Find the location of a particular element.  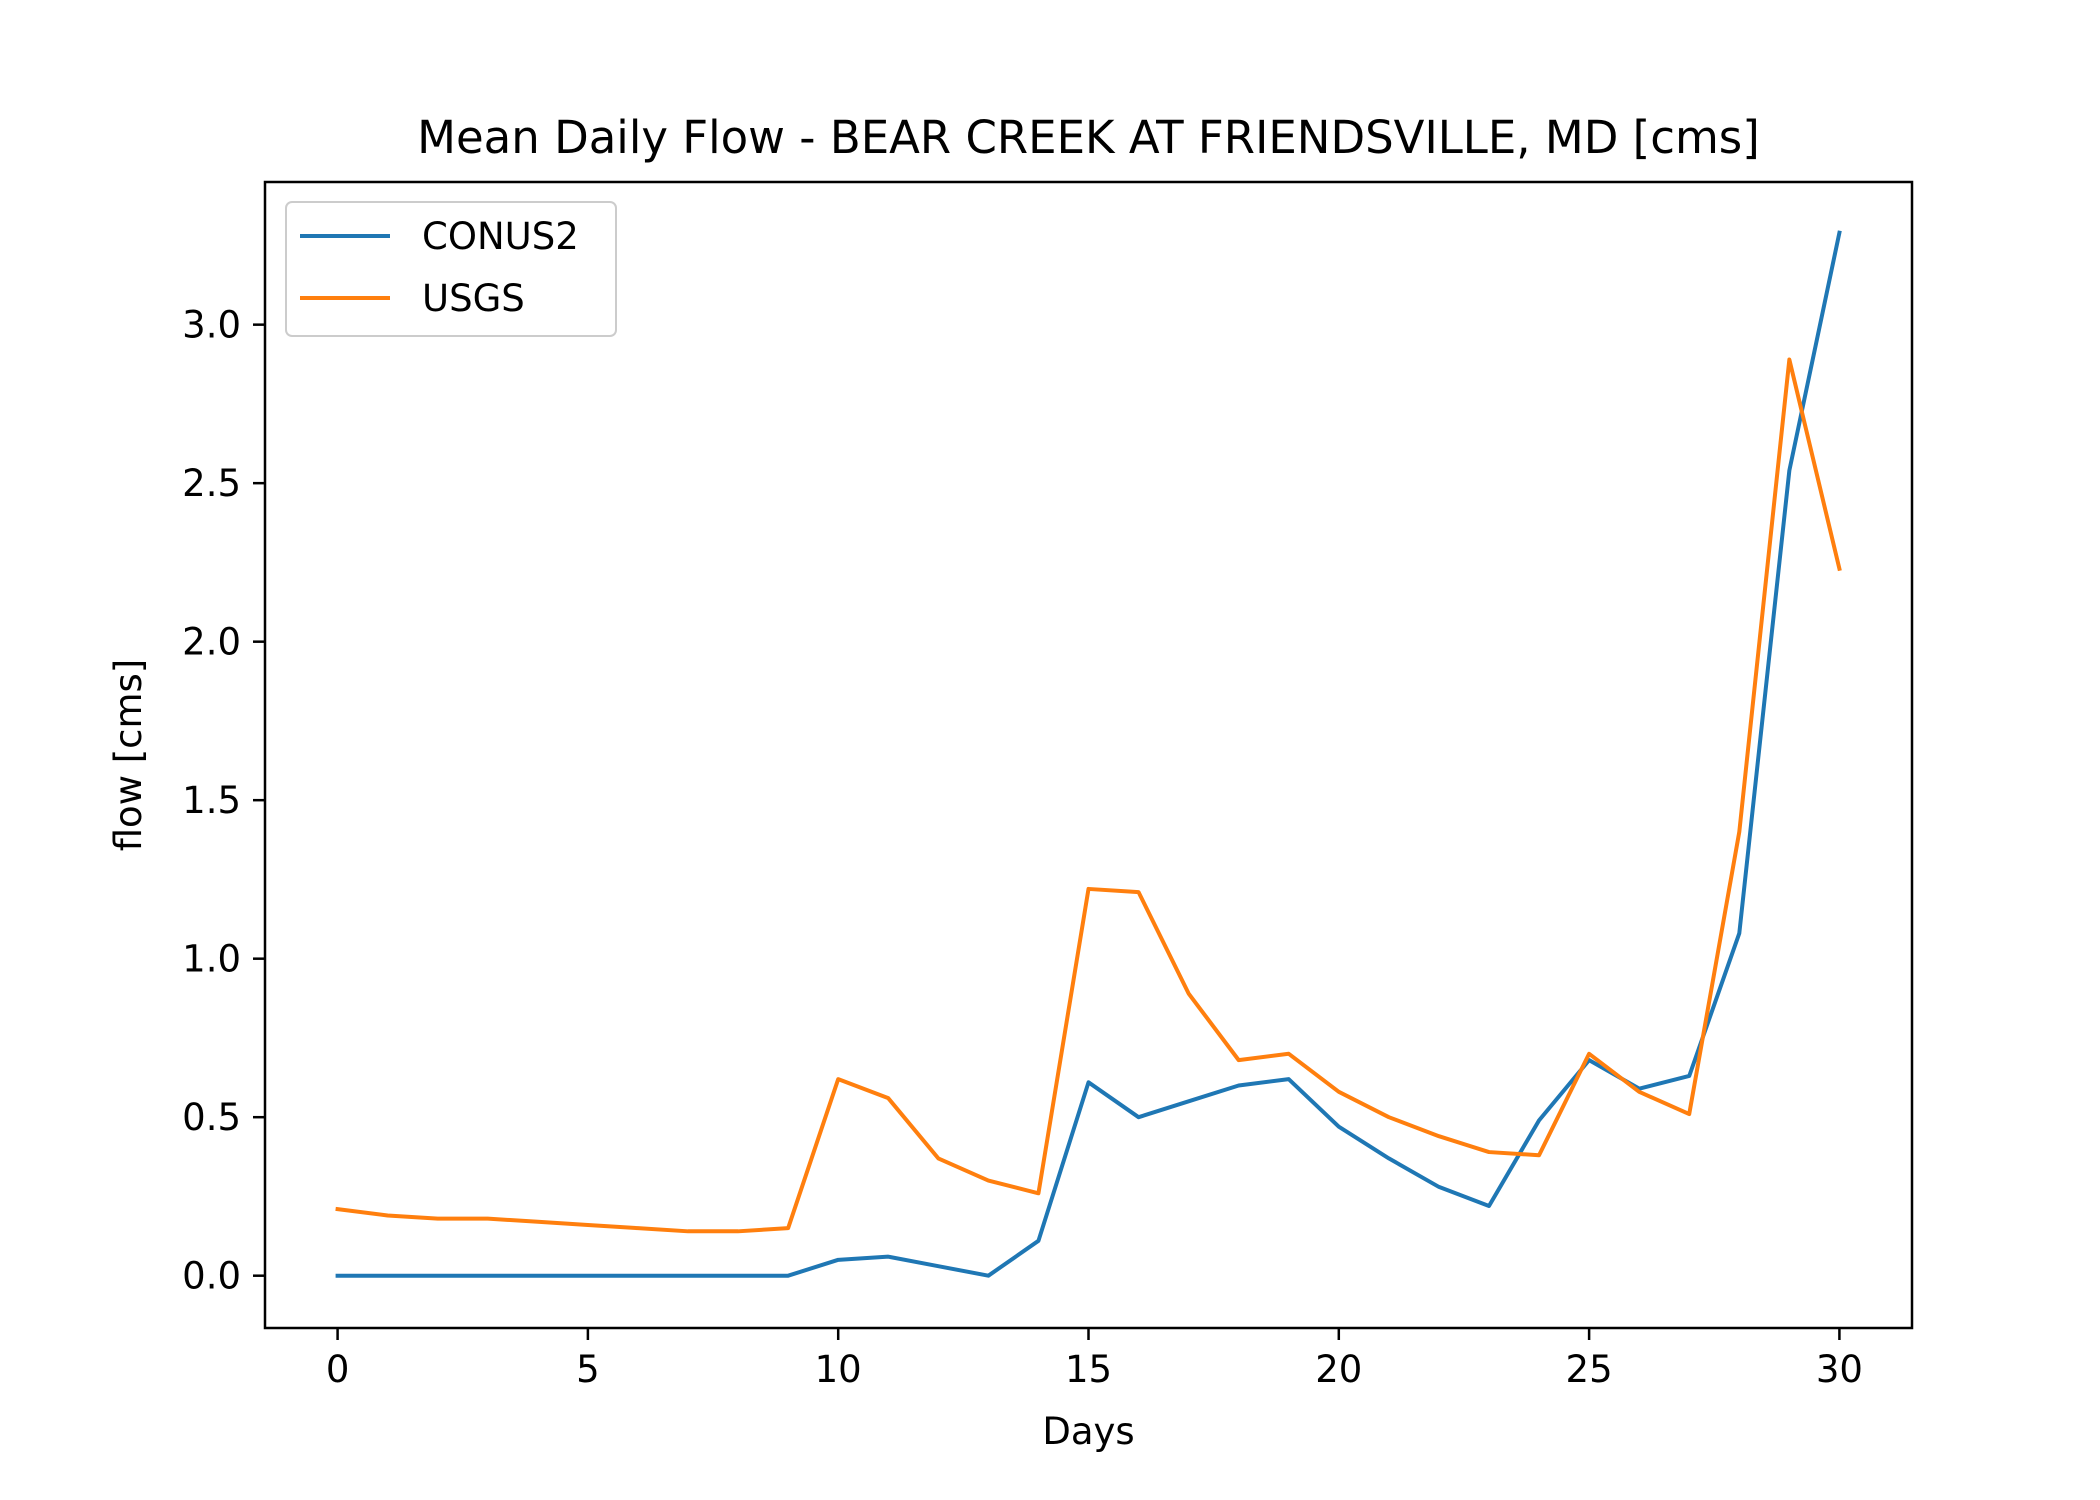

legend: CONUS2 USGS is located at coordinates (451, 269).